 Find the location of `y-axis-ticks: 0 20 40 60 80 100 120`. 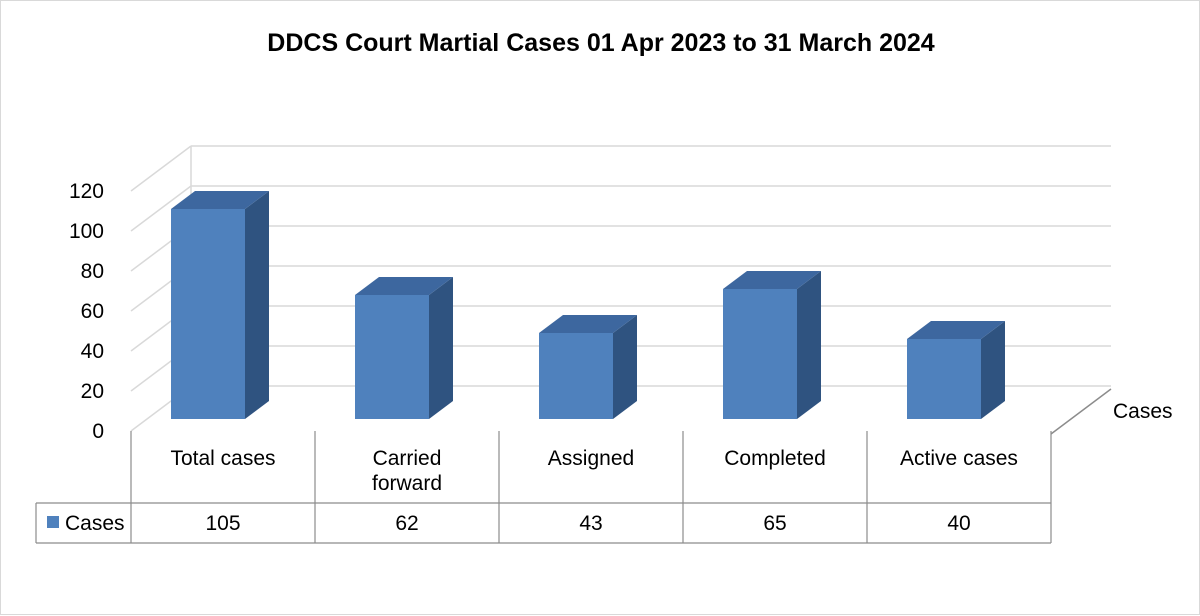

y-axis-ticks: 0 20 40 60 80 100 120 is located at coordinates (86, 311).